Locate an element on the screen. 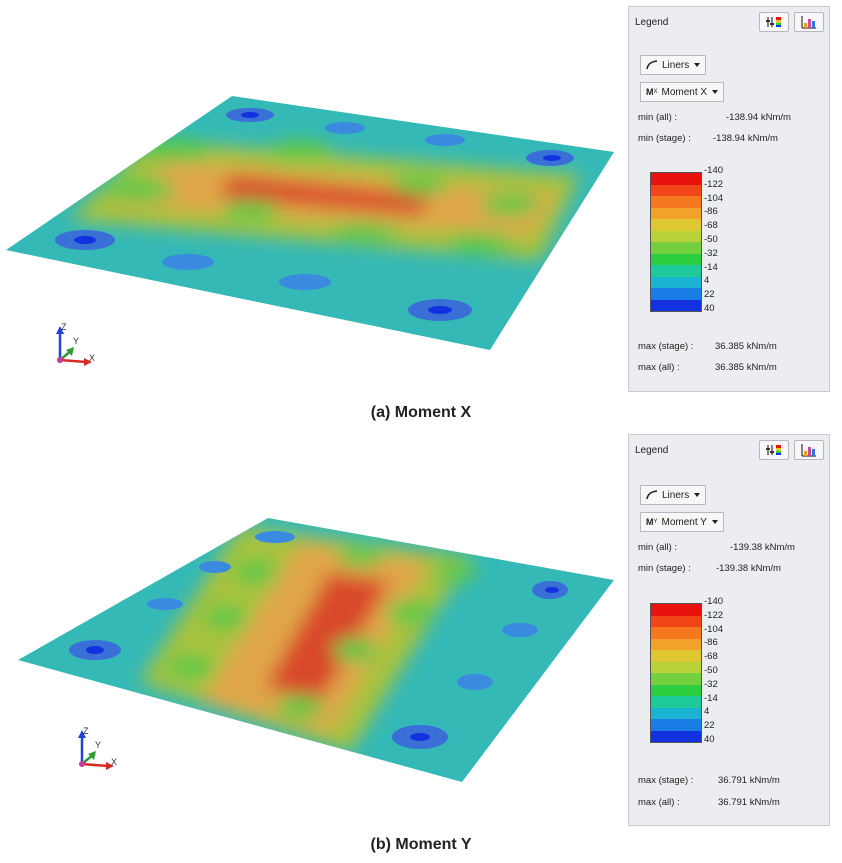 The height and width of the screenshot is (863, 842). min-stage-value: -138.94 kNm/m is located at coordinates (745, 138).